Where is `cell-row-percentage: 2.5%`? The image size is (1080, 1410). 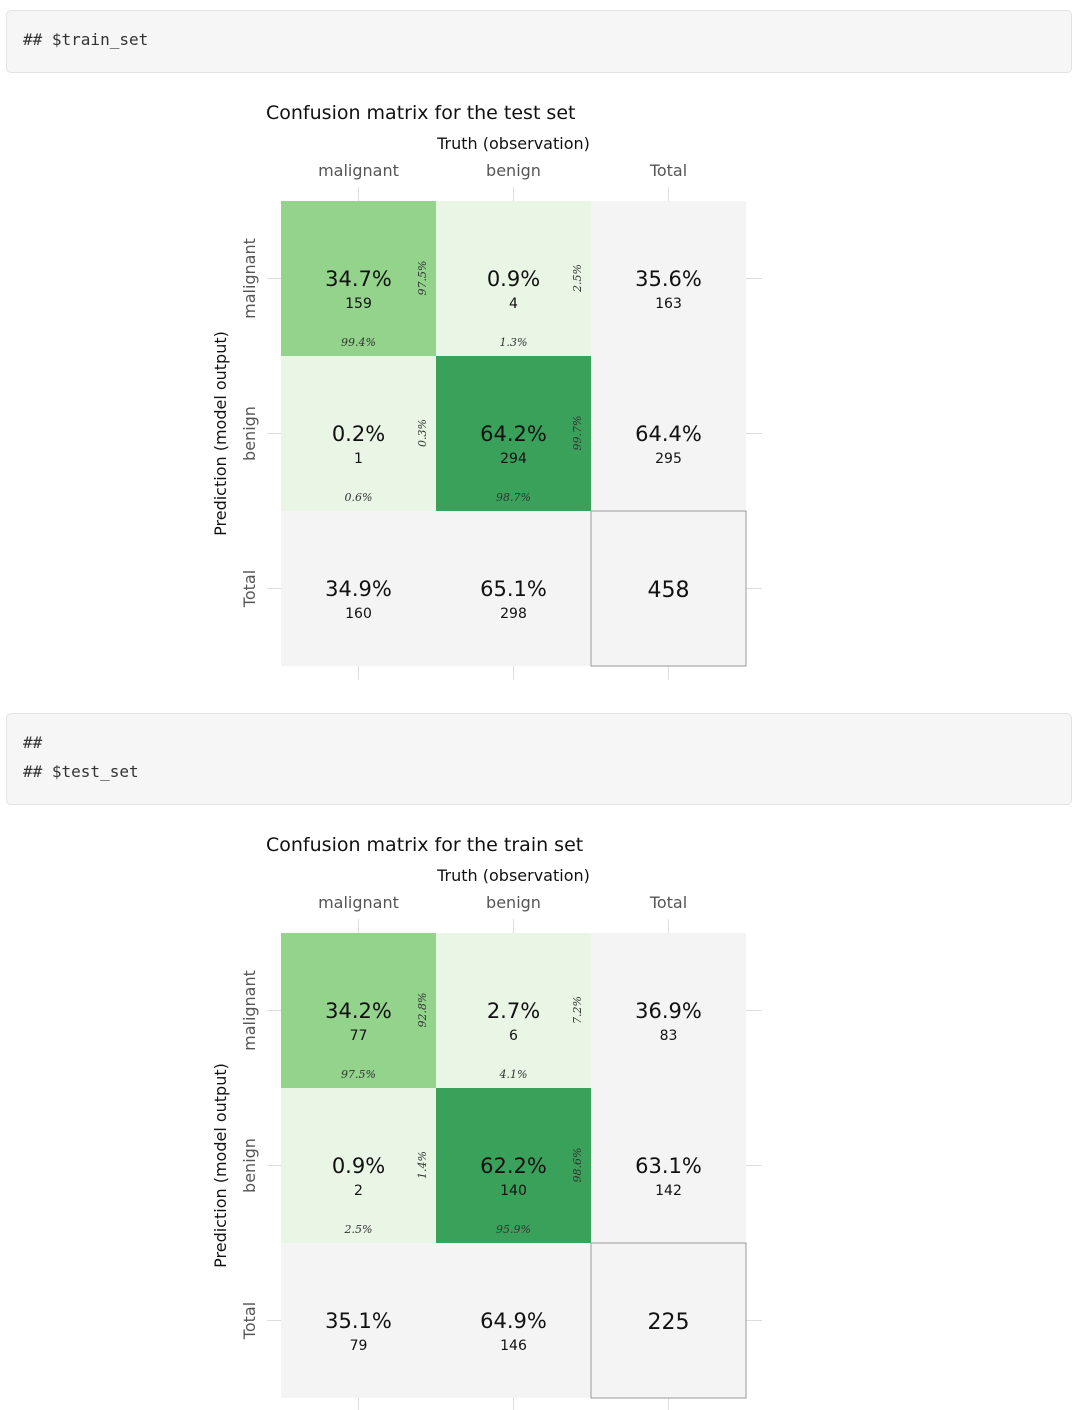
cell-row-percentage: 2.5% is located at coordinates (577, 278).